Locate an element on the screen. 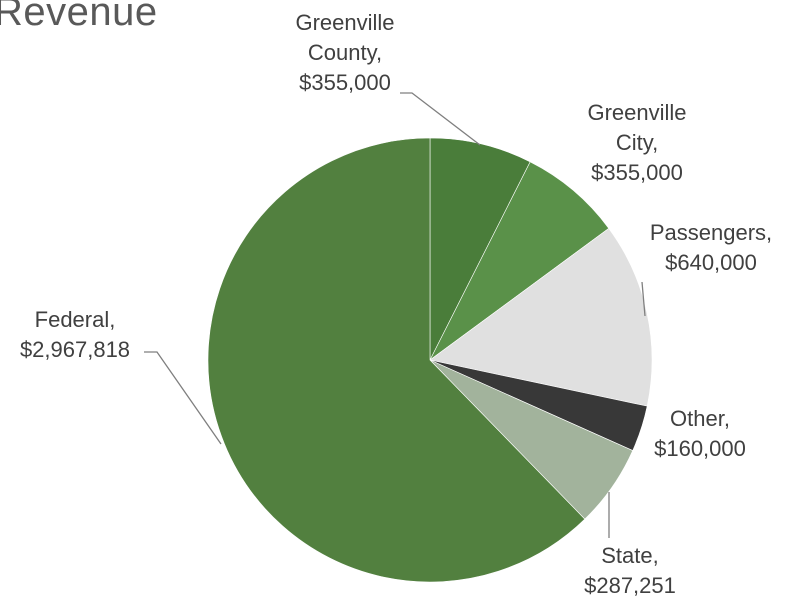 The width and height of the screenshot is (787, 599). data-label-other: Other, $160,000 is located at coordinates (700, 433).